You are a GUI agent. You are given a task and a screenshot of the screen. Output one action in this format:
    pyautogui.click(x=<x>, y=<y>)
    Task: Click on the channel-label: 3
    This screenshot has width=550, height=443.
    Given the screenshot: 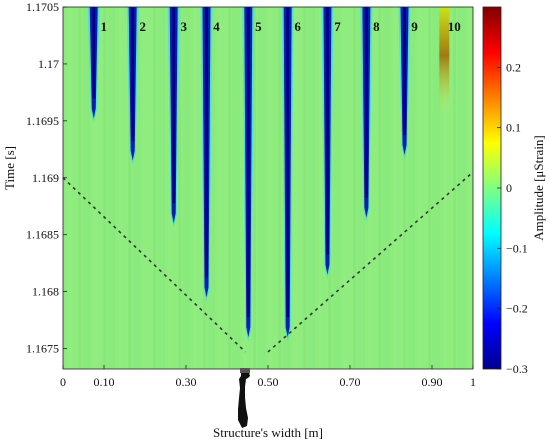 What is the action you would take?
    pyautogui.click(x=183, y=26)
    